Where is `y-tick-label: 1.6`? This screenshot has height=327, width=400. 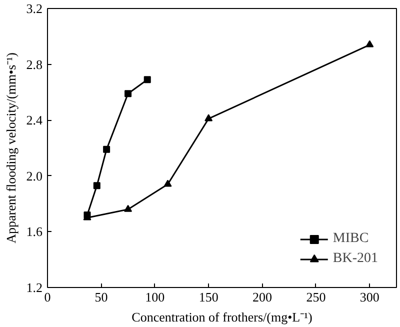 y-tick-label: 1.6 is located at coordinates (34, 232).